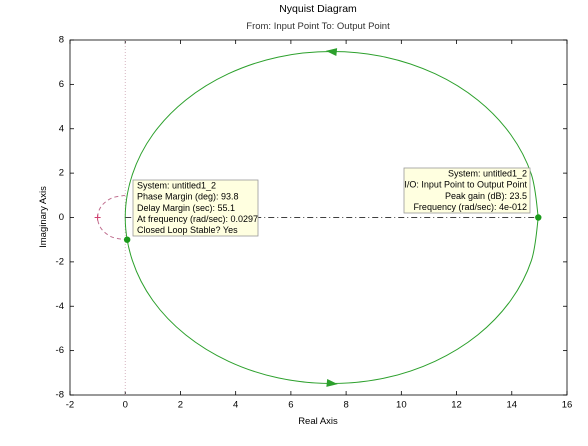 The width and height of the screenshot is (588, 446). I want to click on y-axis-label: Imaginary Axis, so click(43, 217).